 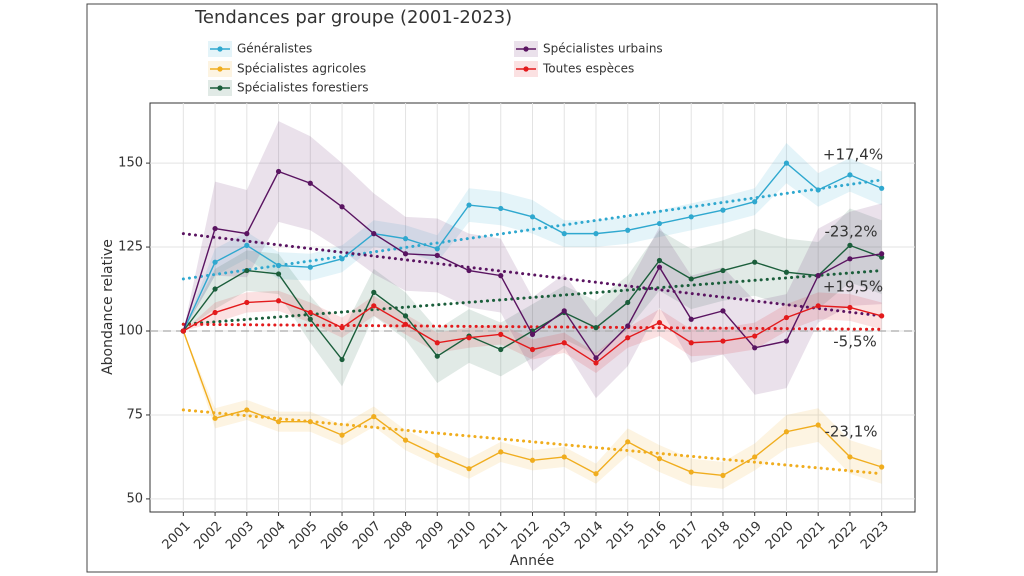 What do you see at coordinates (274, 49) in the screenshot?
I see `legend-label: Généralistes` at bounding box center [274, 49].